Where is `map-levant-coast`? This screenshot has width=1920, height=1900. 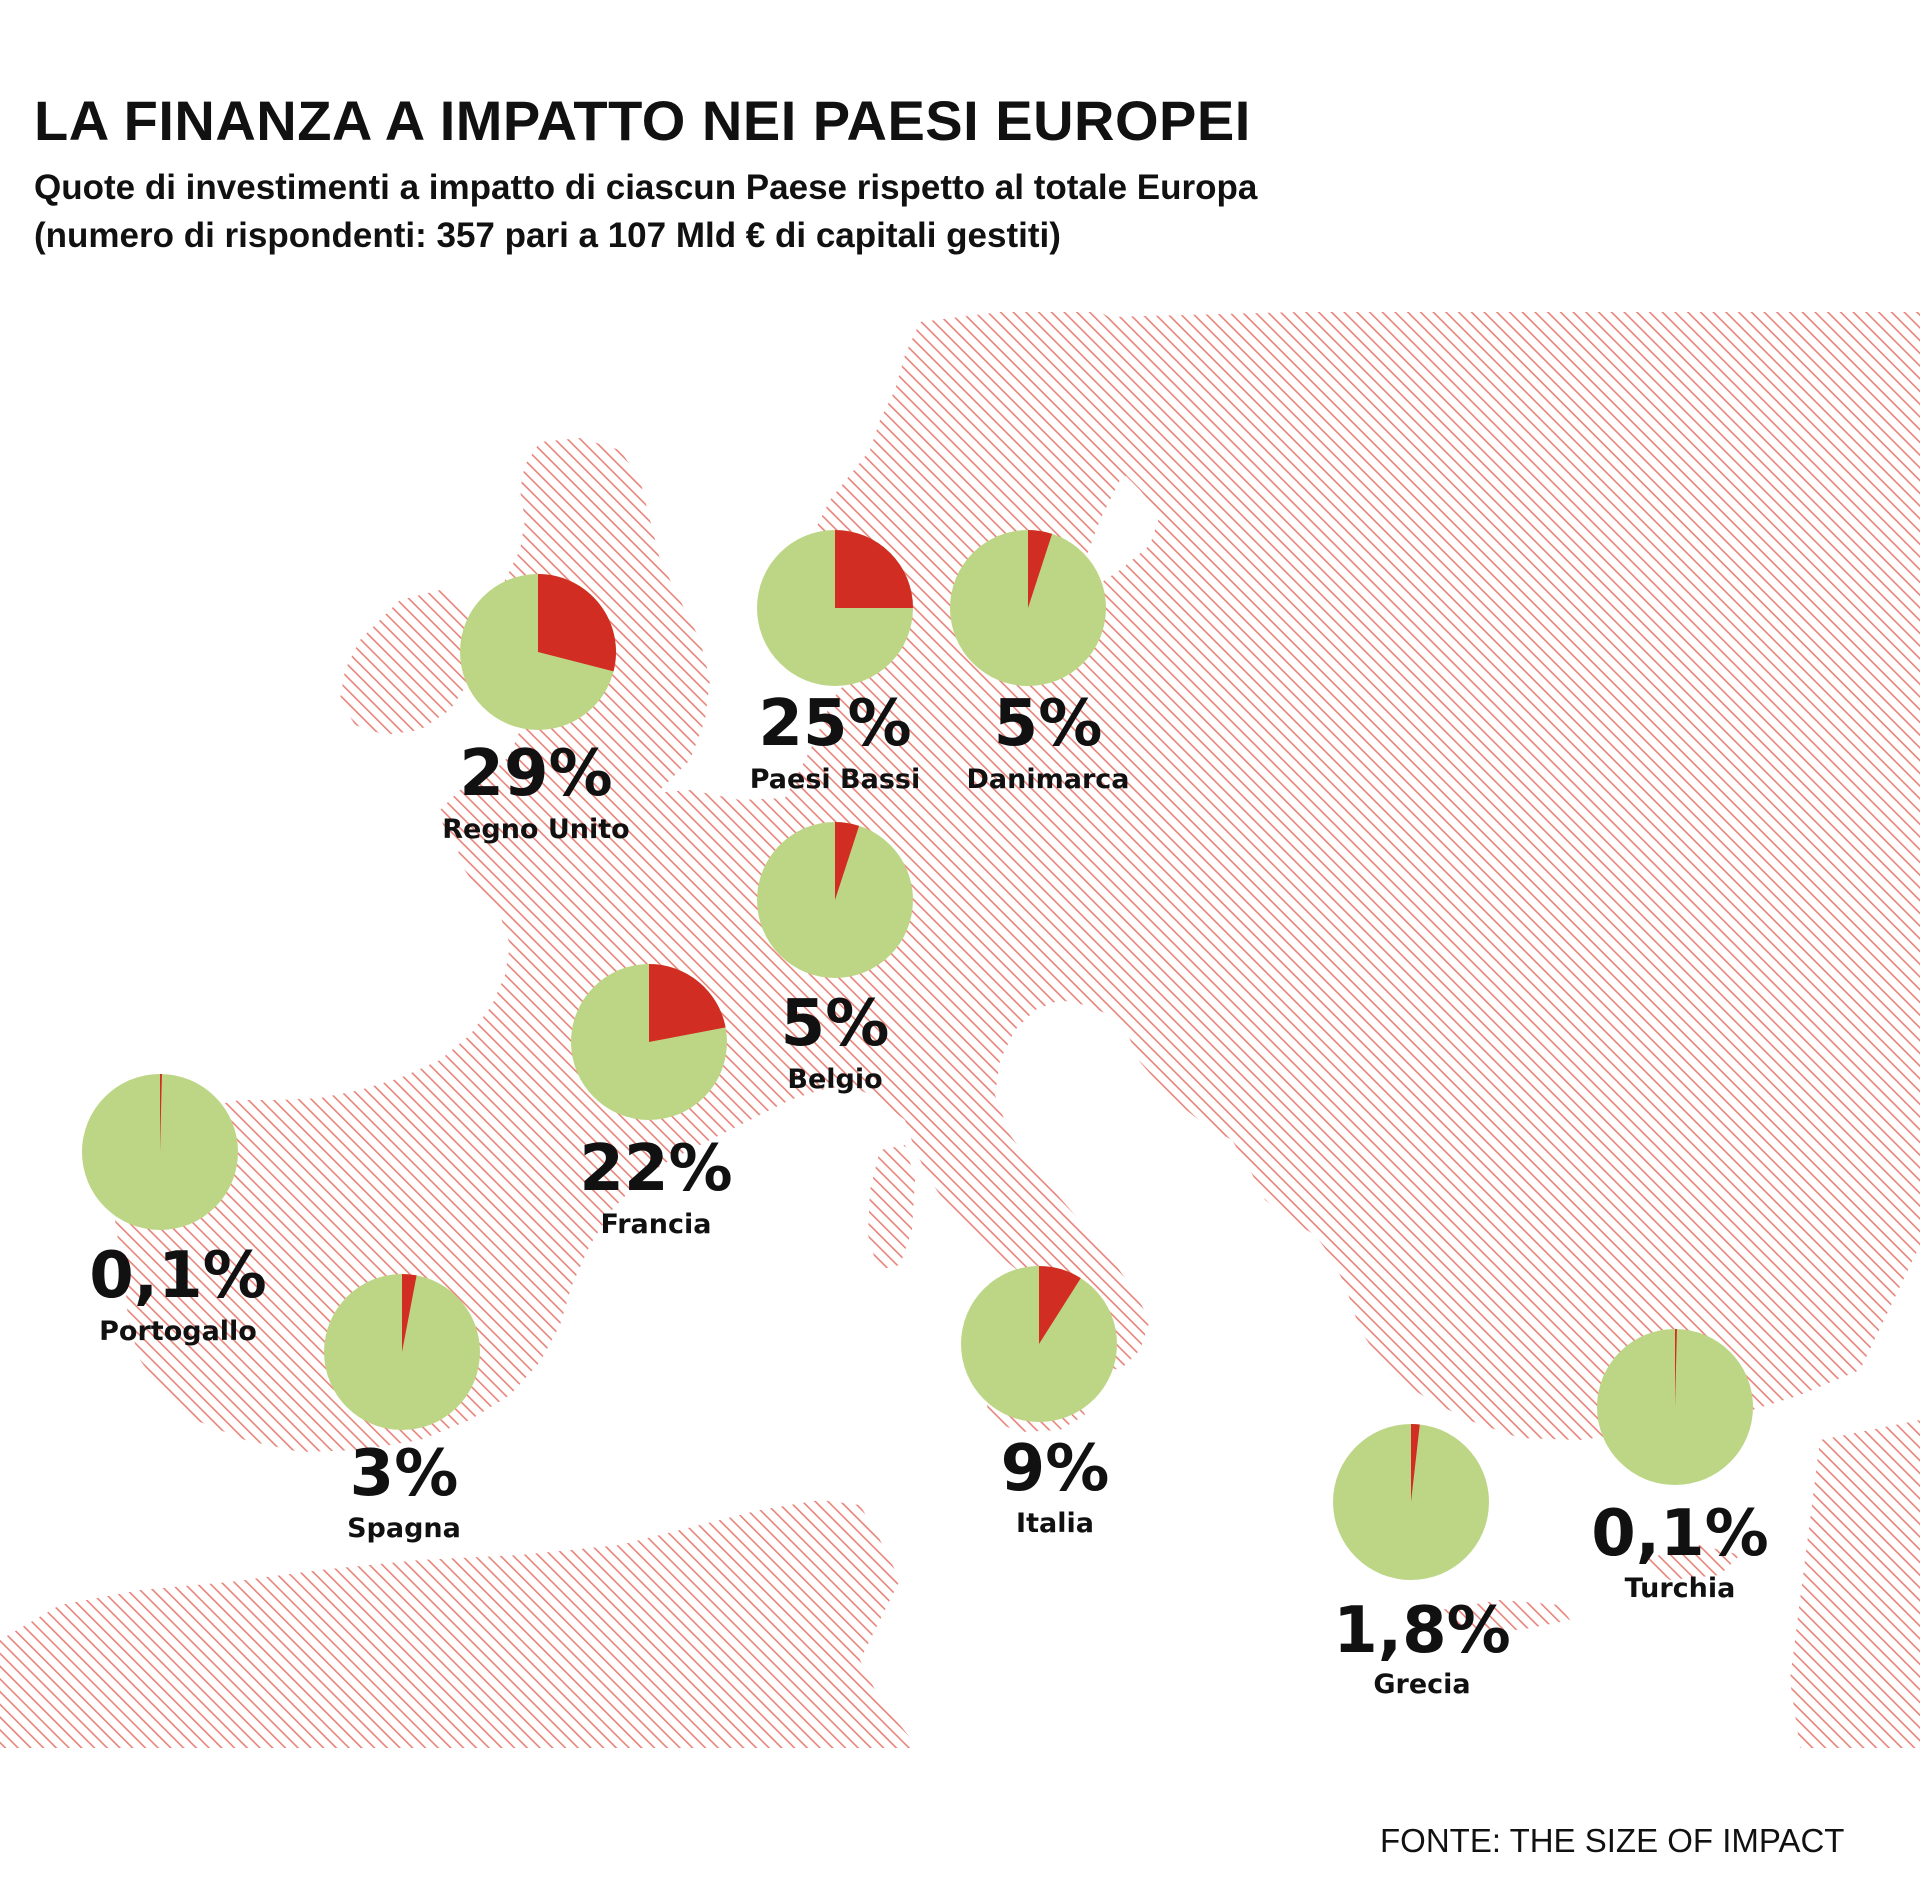
map-levant-coast is located at coordinates (1855, 1584).